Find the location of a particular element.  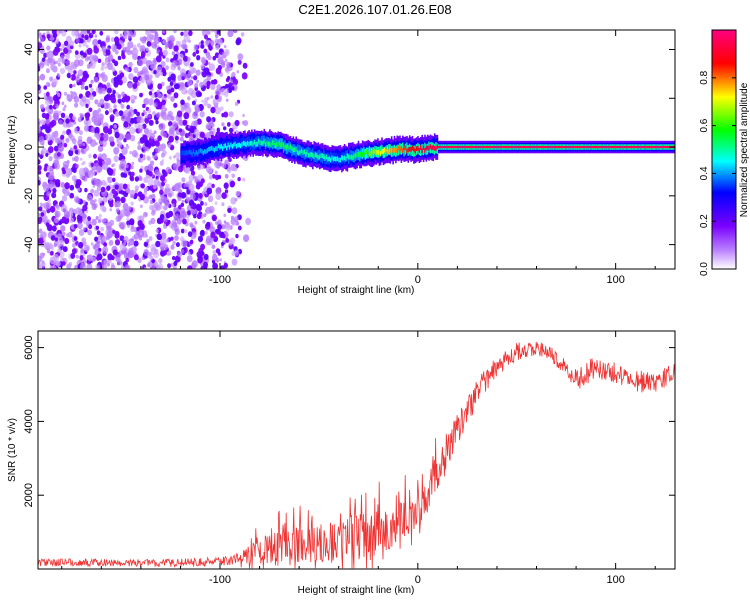

top-x-tick-label: -100 is located at coordinates (220, 280).